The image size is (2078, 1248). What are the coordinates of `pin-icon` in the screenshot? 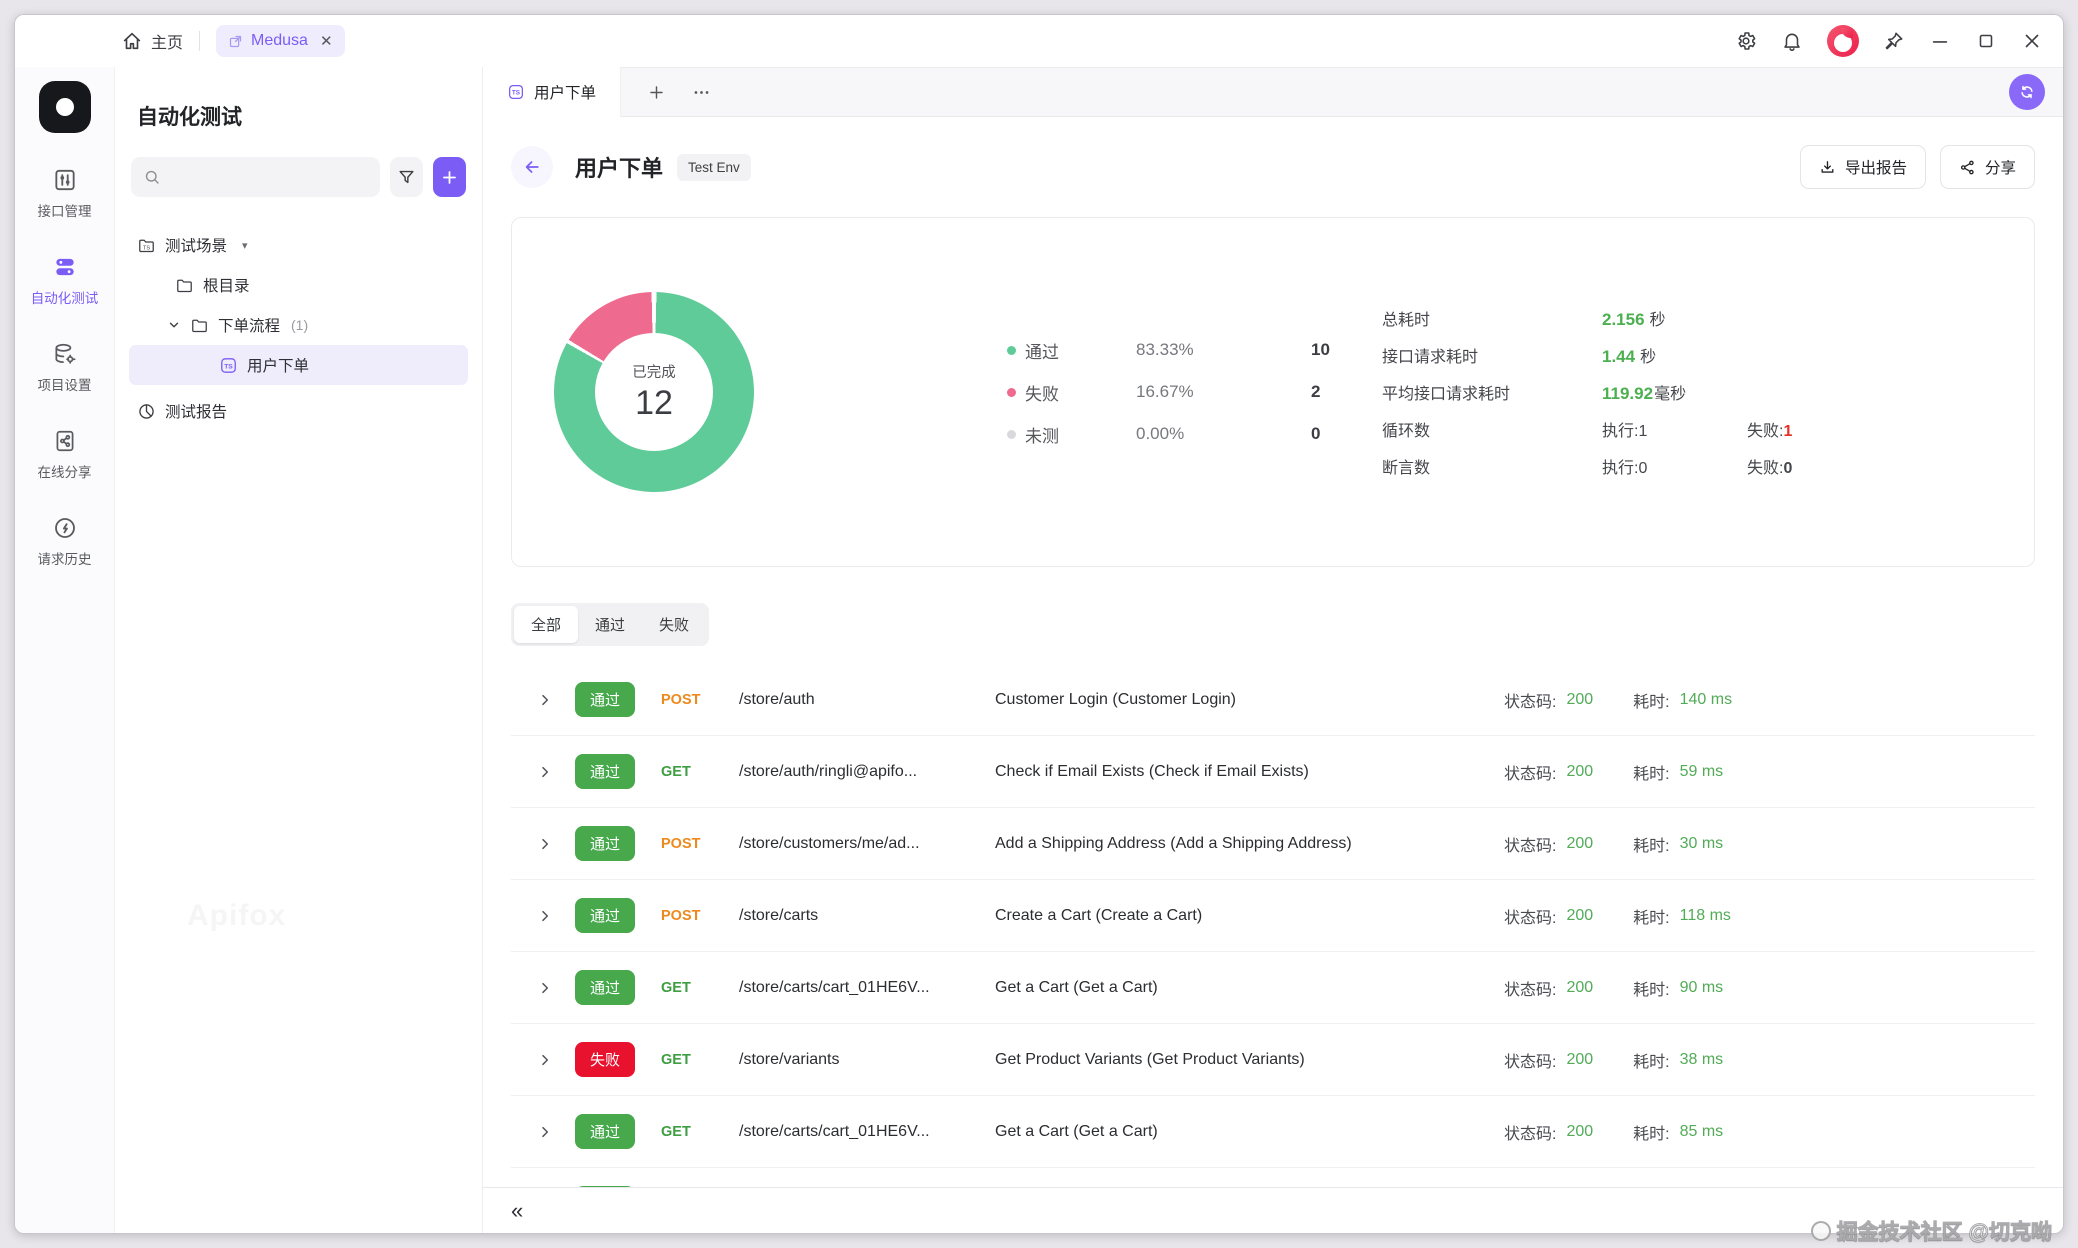 It's located at (1894, 41).